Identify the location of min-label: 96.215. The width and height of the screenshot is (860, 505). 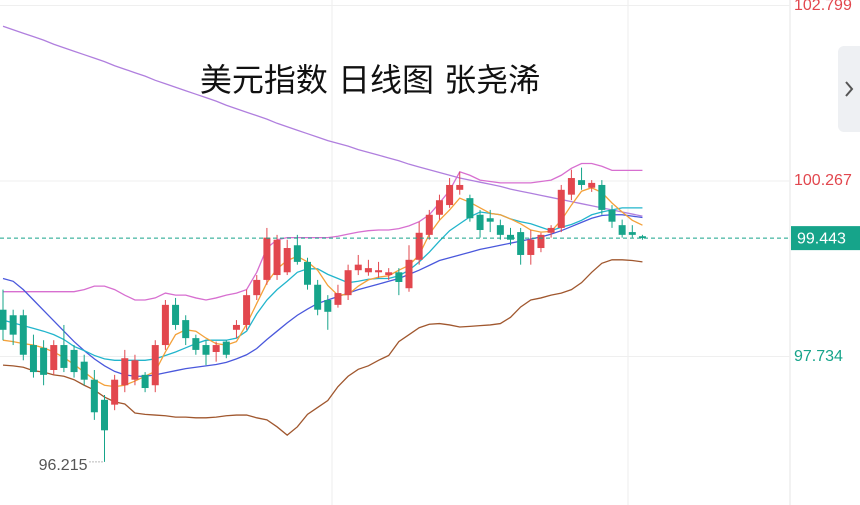
(63, 465).